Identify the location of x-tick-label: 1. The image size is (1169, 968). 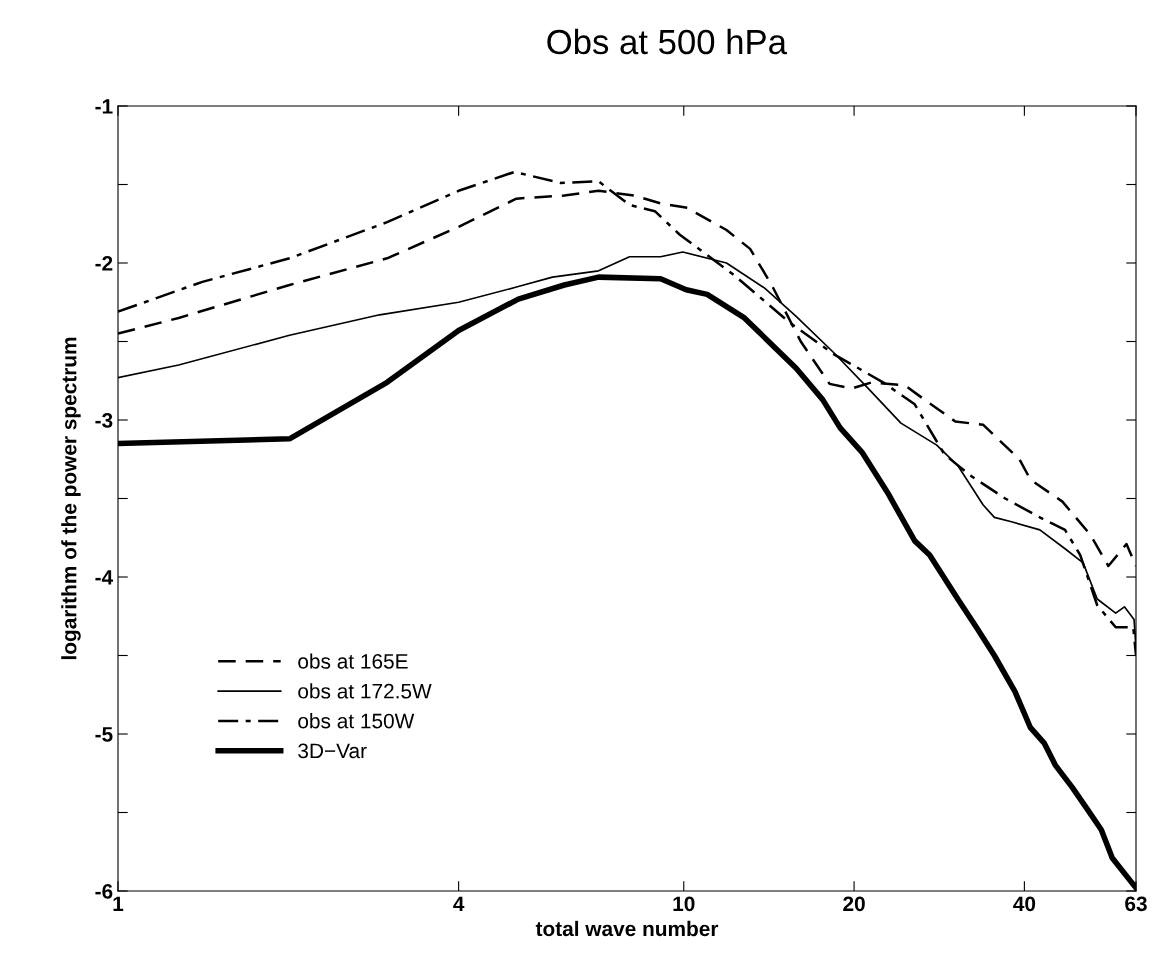
(118, 903).